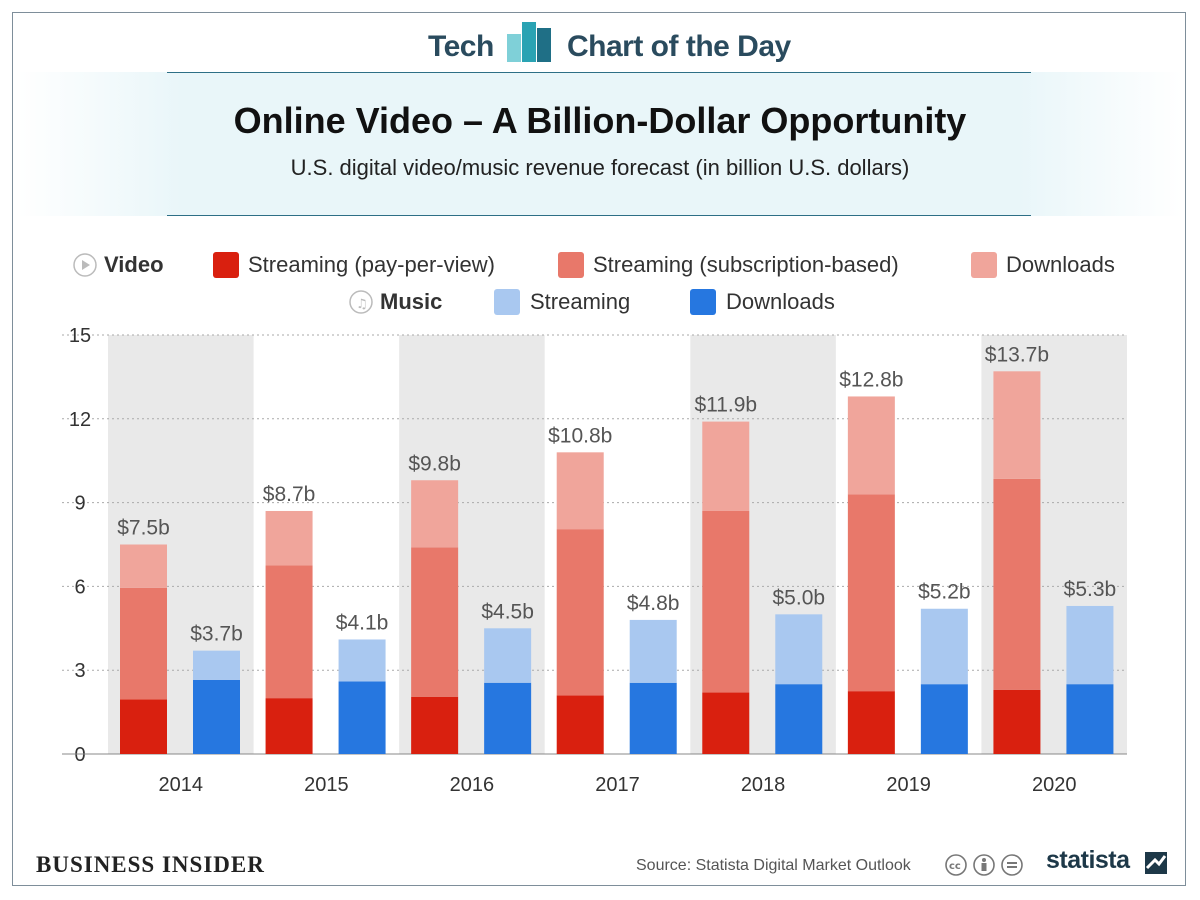 The image size is (1200, 900). I want to click on creative-commons-icon: cc, so click(984, 865).